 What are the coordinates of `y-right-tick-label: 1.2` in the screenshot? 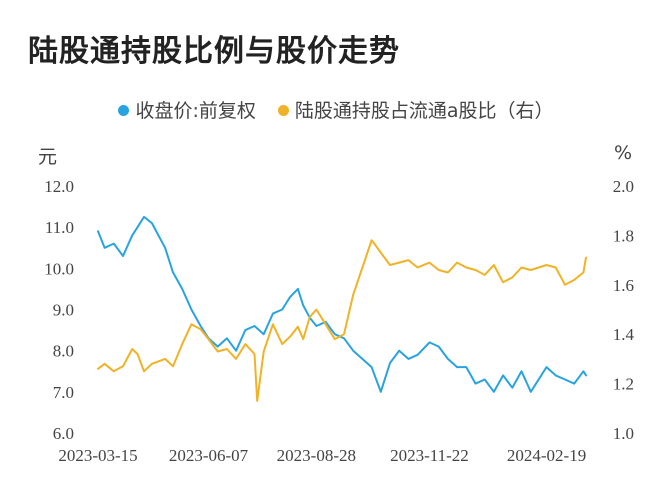 It's located at (623, 384).